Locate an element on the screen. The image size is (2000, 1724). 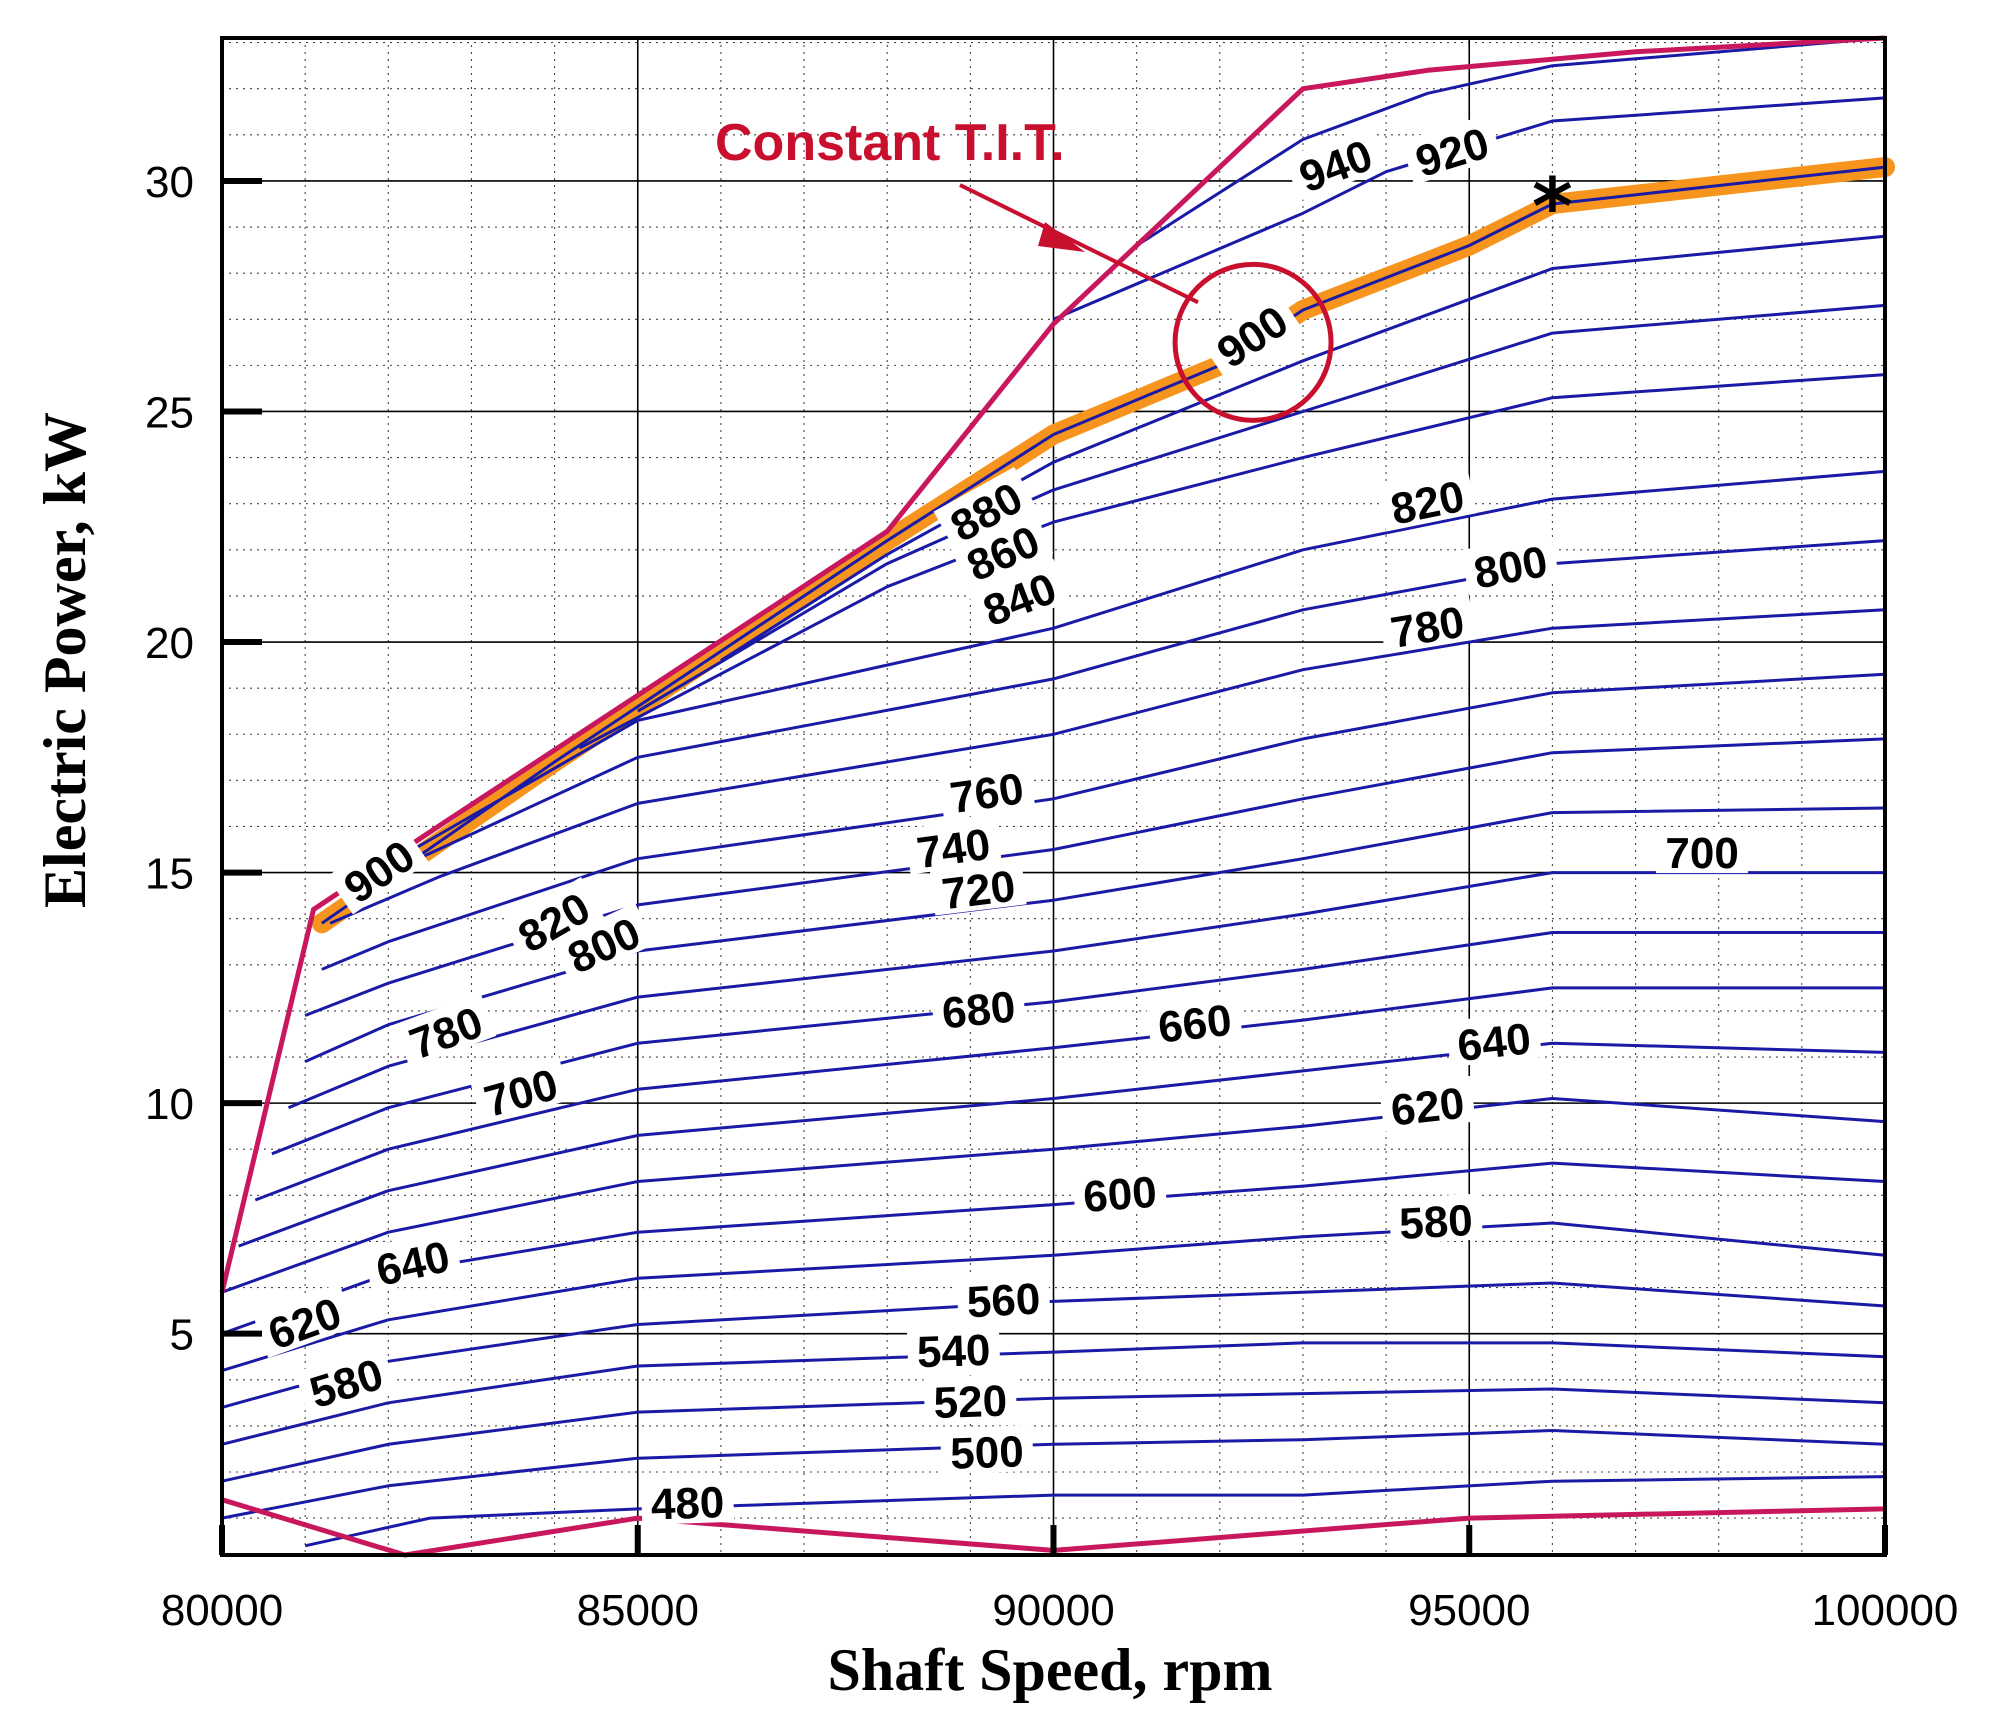
design-point-marker: * is located at coordinates (1552, 208).